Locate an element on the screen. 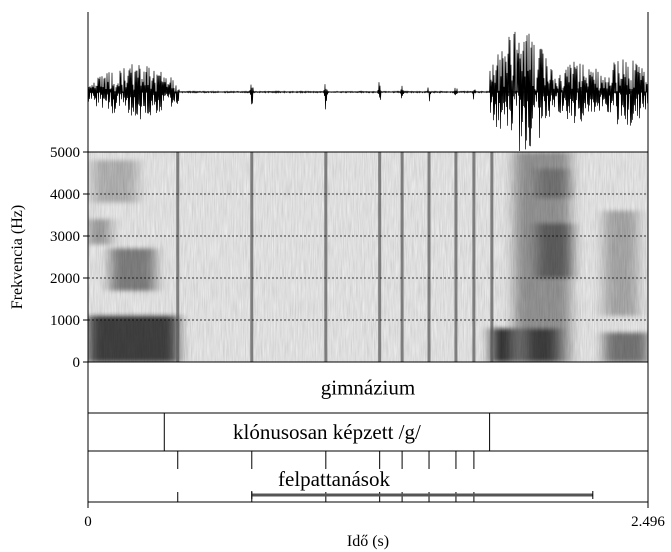  tier-1-interval-label-1: gimnázium is located at coordinates (368, 388).